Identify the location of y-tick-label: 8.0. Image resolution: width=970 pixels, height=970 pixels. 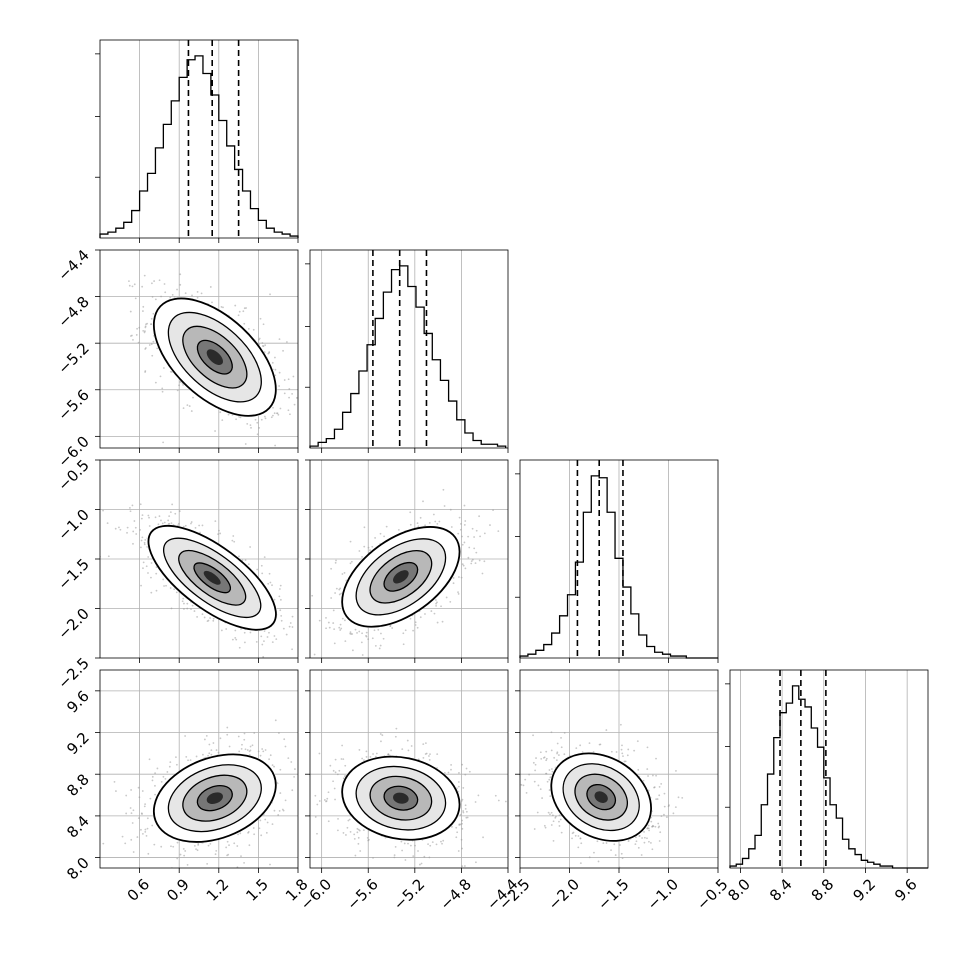
(78, 869).